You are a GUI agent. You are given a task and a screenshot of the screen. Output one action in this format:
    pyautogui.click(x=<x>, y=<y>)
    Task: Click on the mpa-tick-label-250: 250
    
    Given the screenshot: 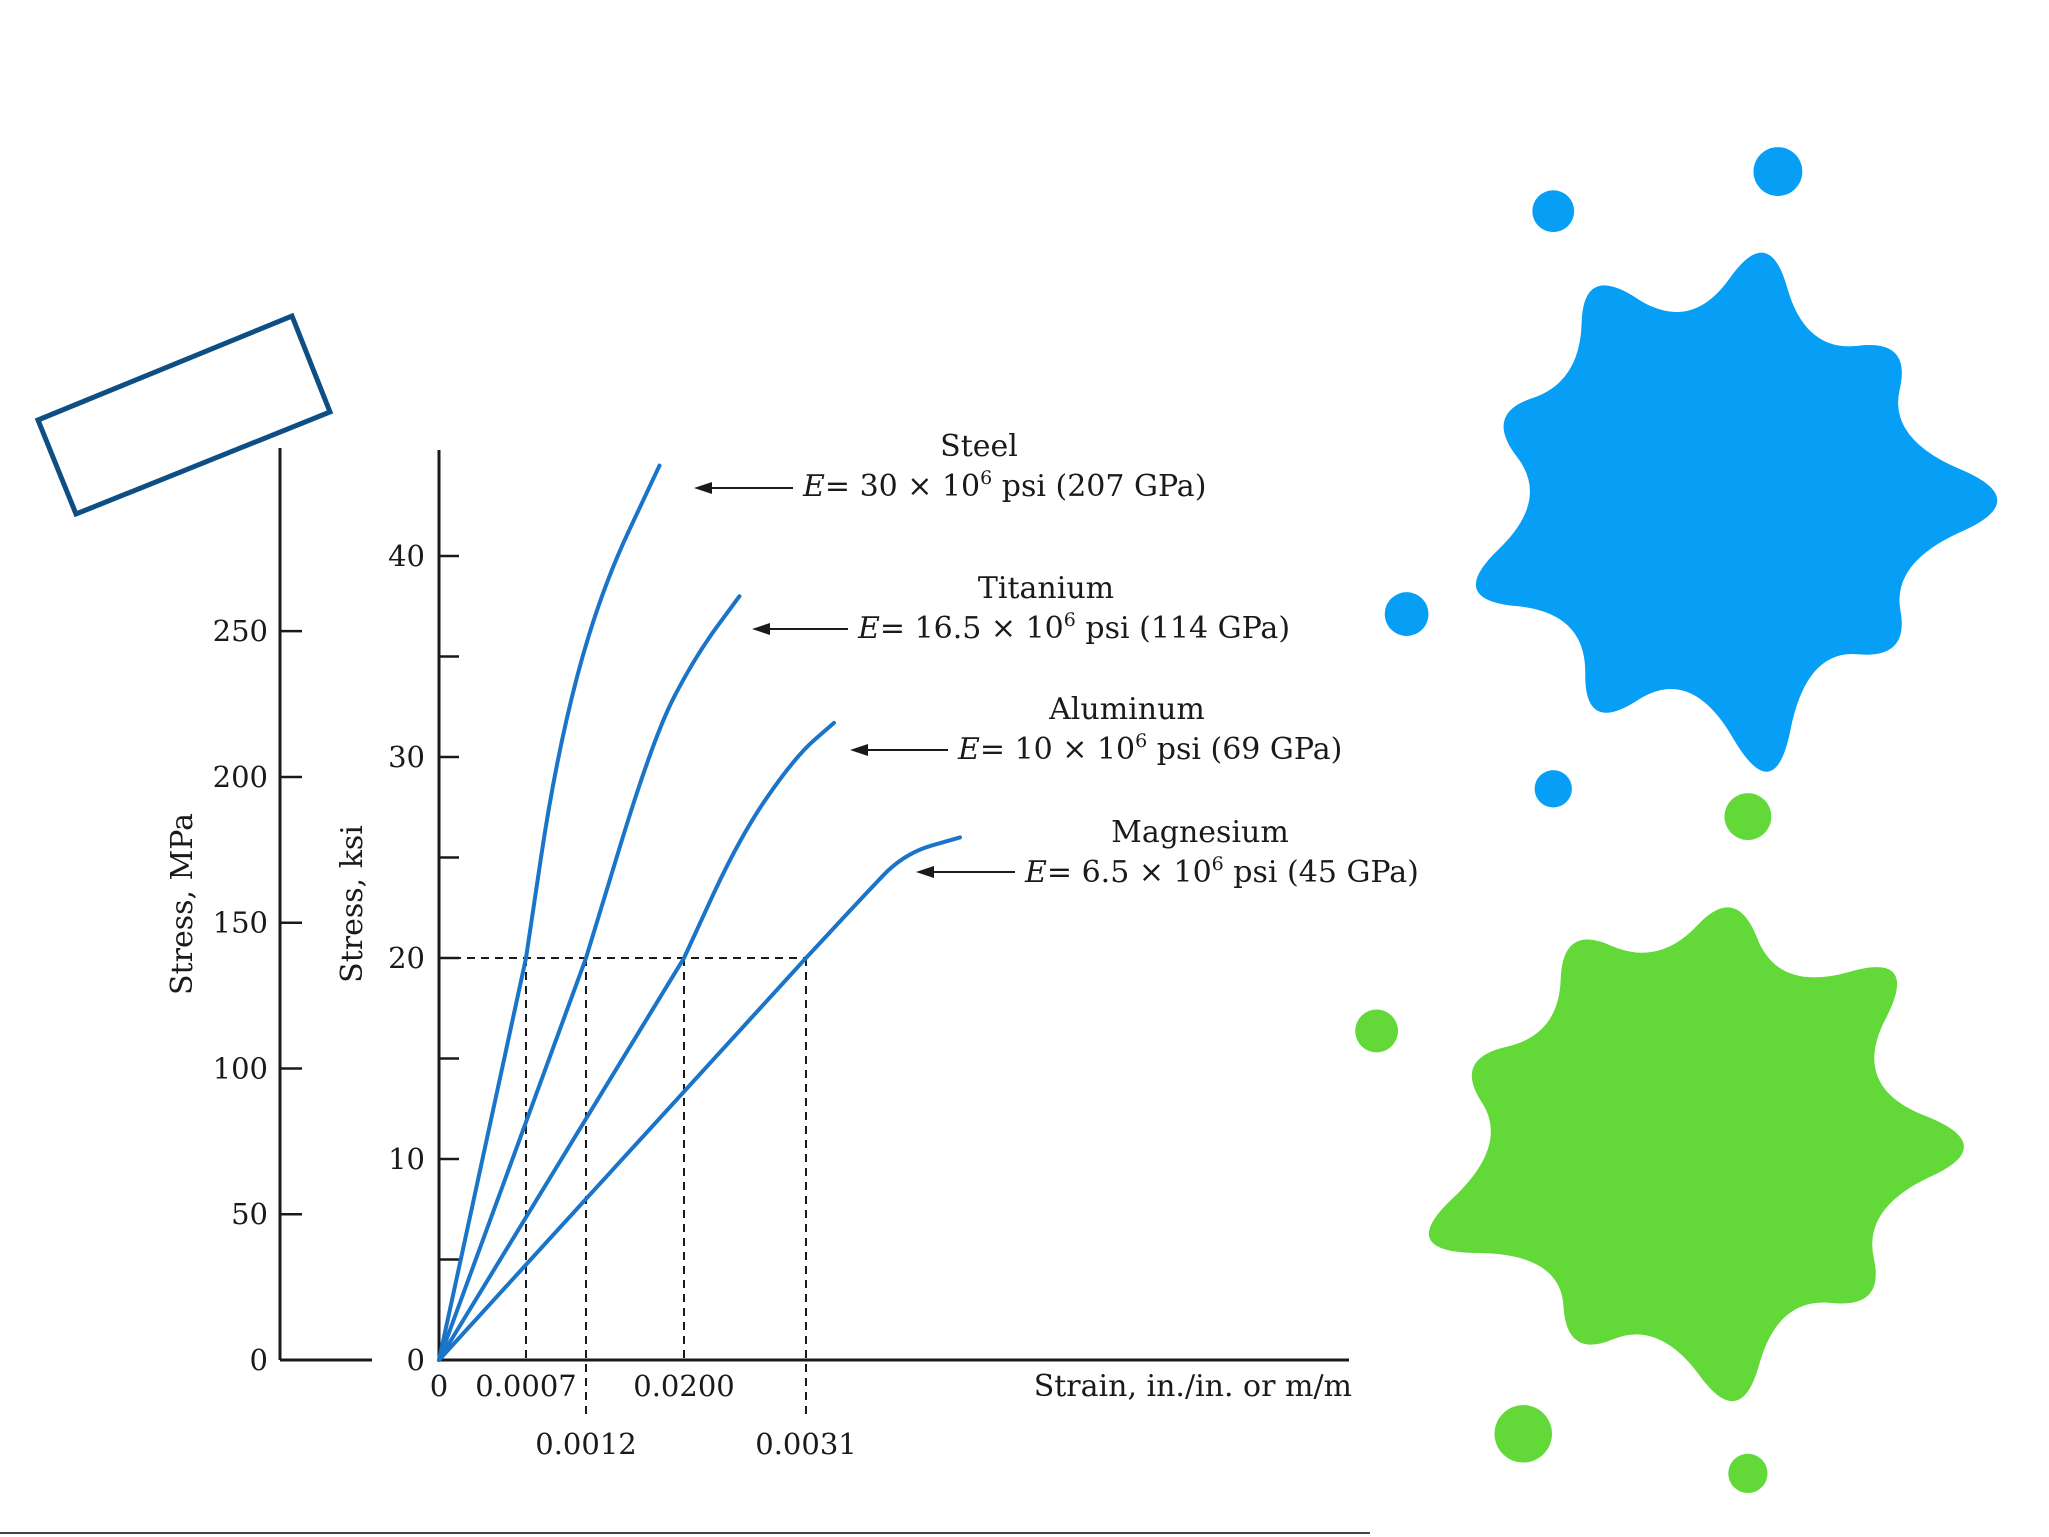 What is the action you would take?
    pyautogui.click(x=240, y=631)
    